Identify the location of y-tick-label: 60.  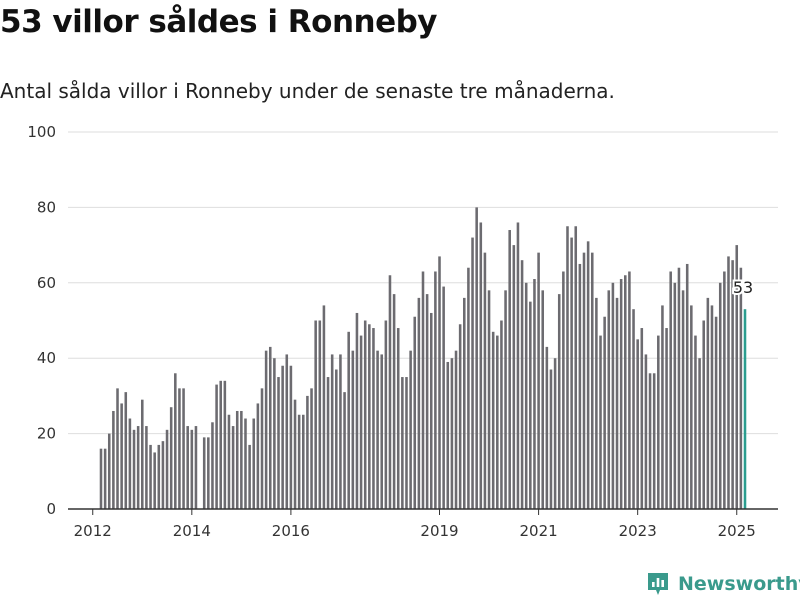
(46, 283).